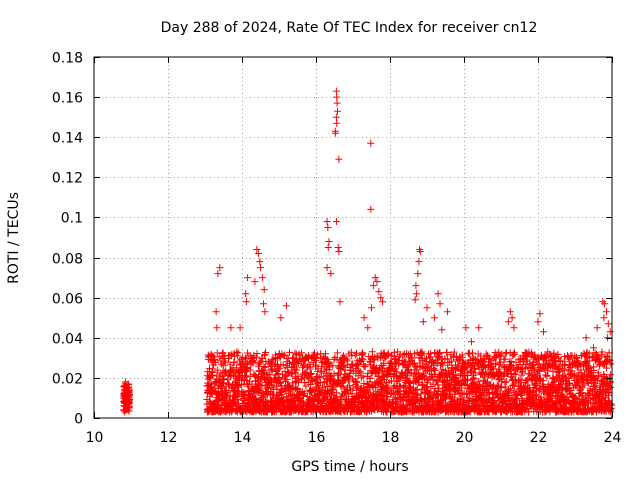  I want to click on y-tick-label: 0.14, so click(67, 139).